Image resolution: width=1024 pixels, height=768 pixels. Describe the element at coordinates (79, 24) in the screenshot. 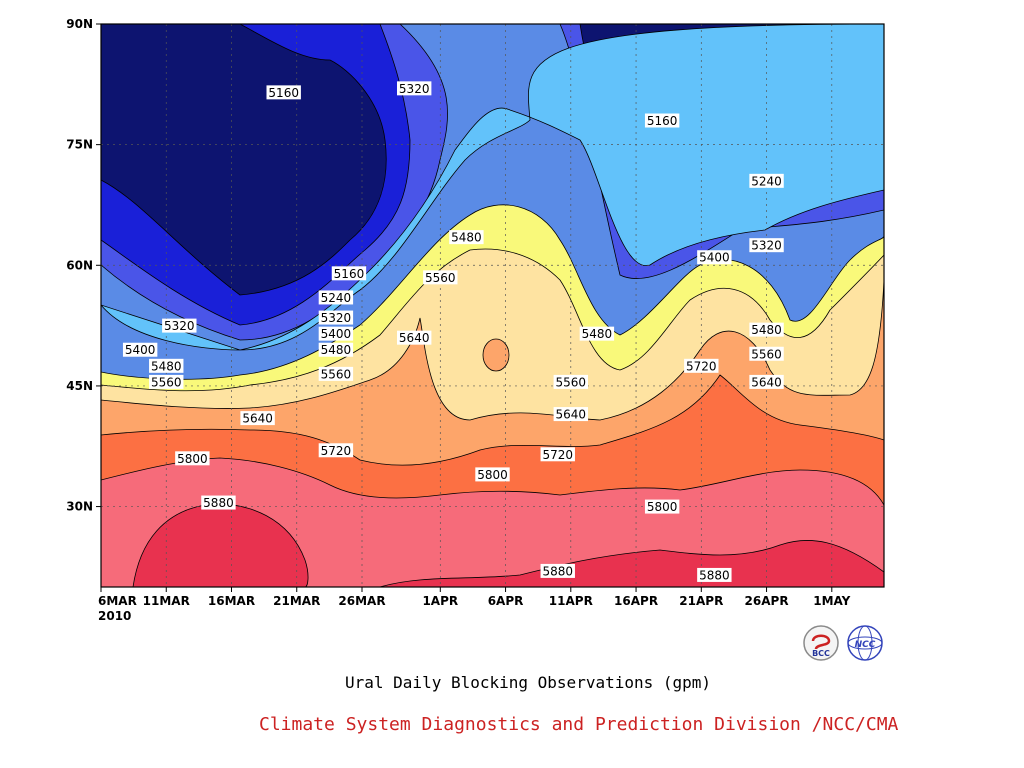

I see `y-tick-label: 90N` at that location.